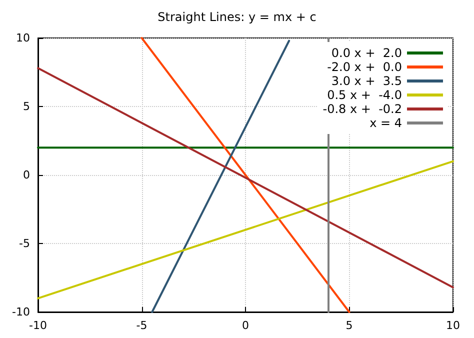 This screenshot has height=338, width=474. Describe the element at coordinates (24, 243) in the screenshot. I see `y-tick-label: -5` at that location.